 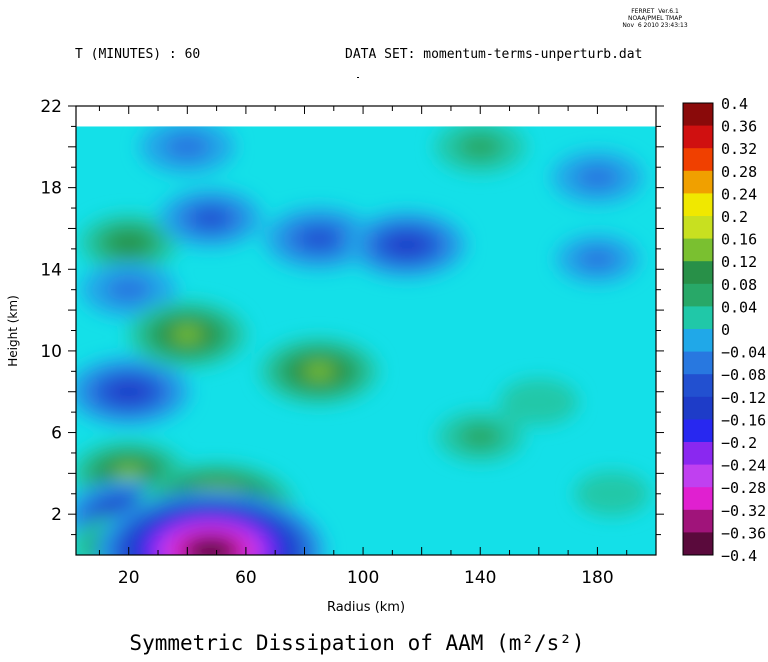 I want to click on stamp-line-1: FERRET Ver.6.1, so click(x=655, y=11).